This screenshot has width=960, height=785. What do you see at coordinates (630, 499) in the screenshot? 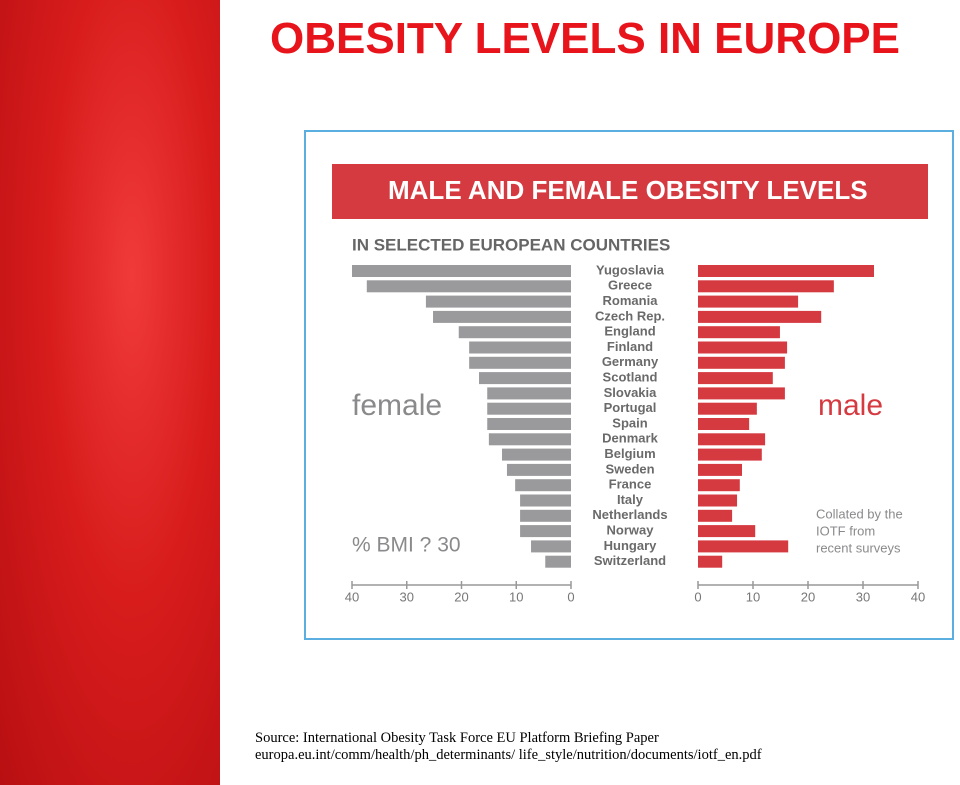
I see `category-label: Italy` at bounding box center [630, 499].